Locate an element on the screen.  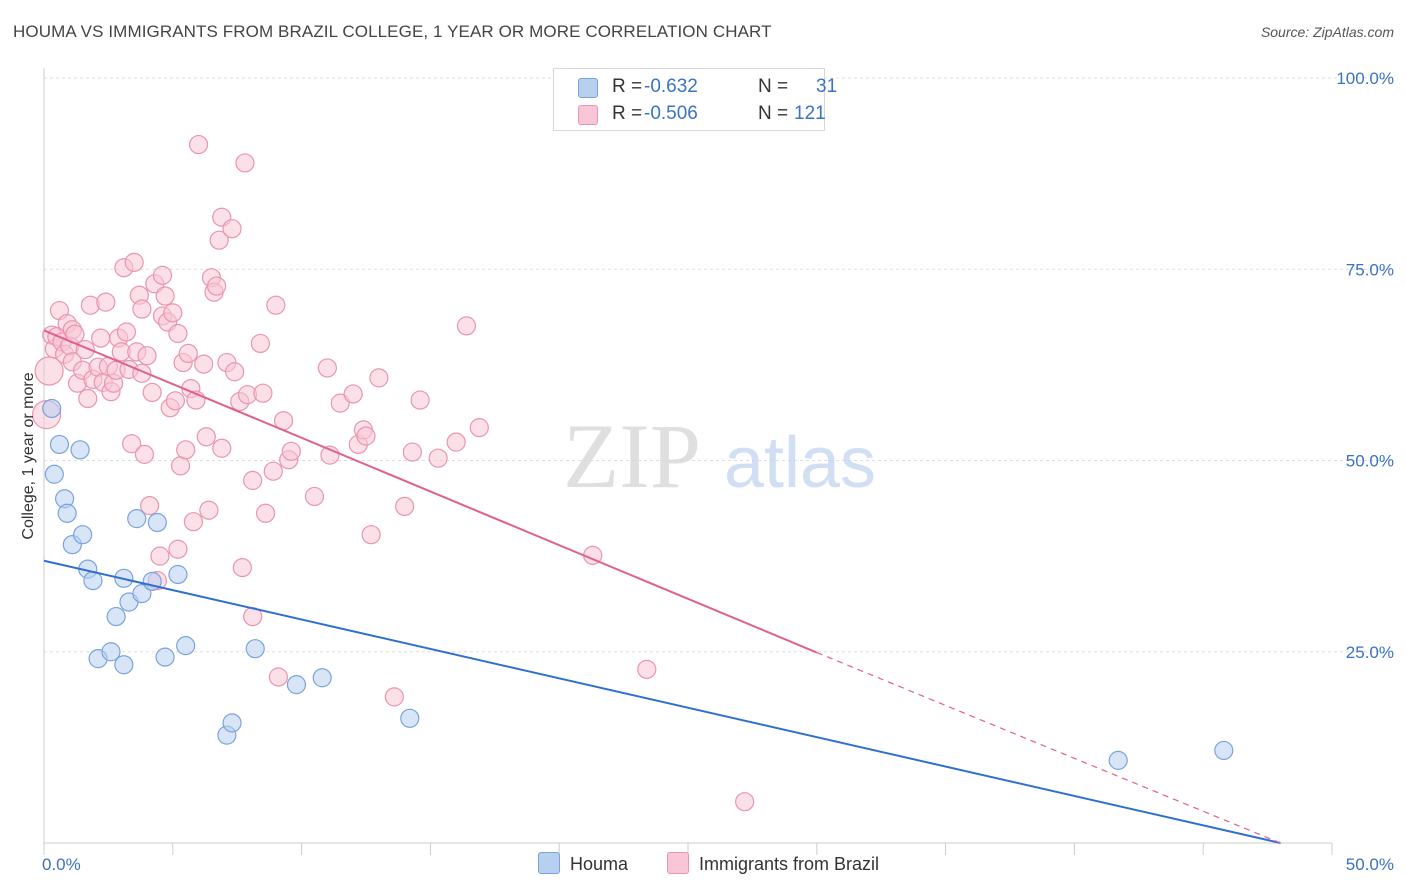
legend-n-value: 121 is located at coordinates (810, 113).